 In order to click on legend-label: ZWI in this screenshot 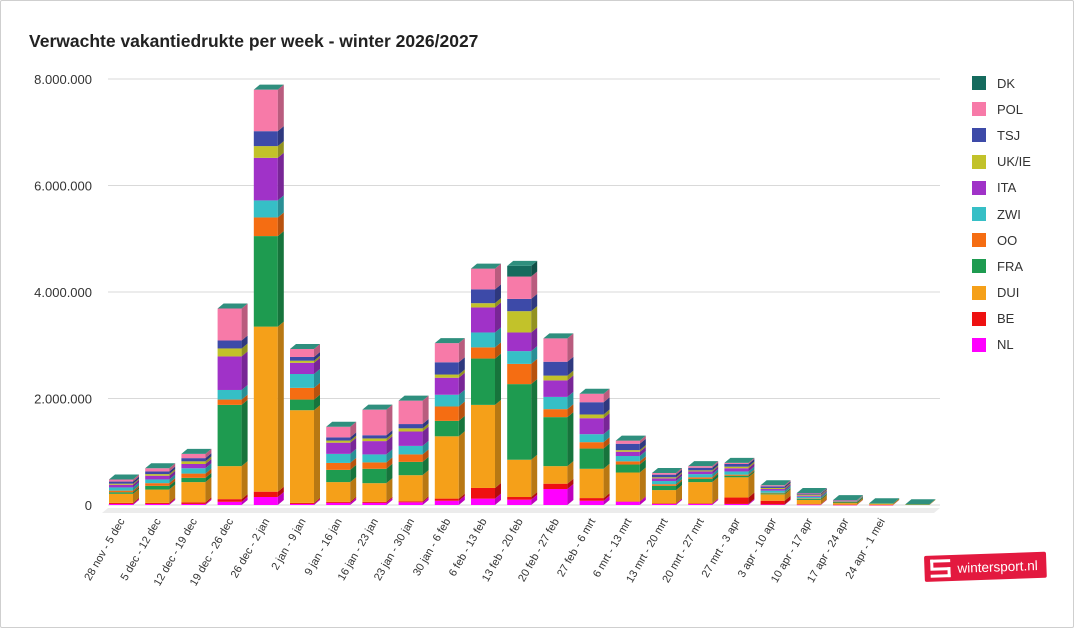, I will do `click(1009, 214)`.